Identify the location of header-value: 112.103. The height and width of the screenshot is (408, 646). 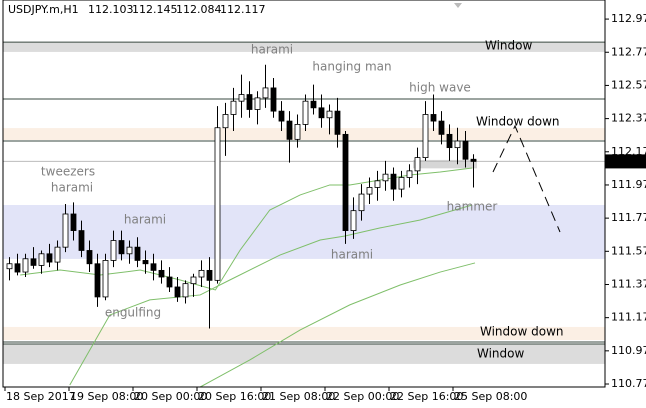
(111, 9).